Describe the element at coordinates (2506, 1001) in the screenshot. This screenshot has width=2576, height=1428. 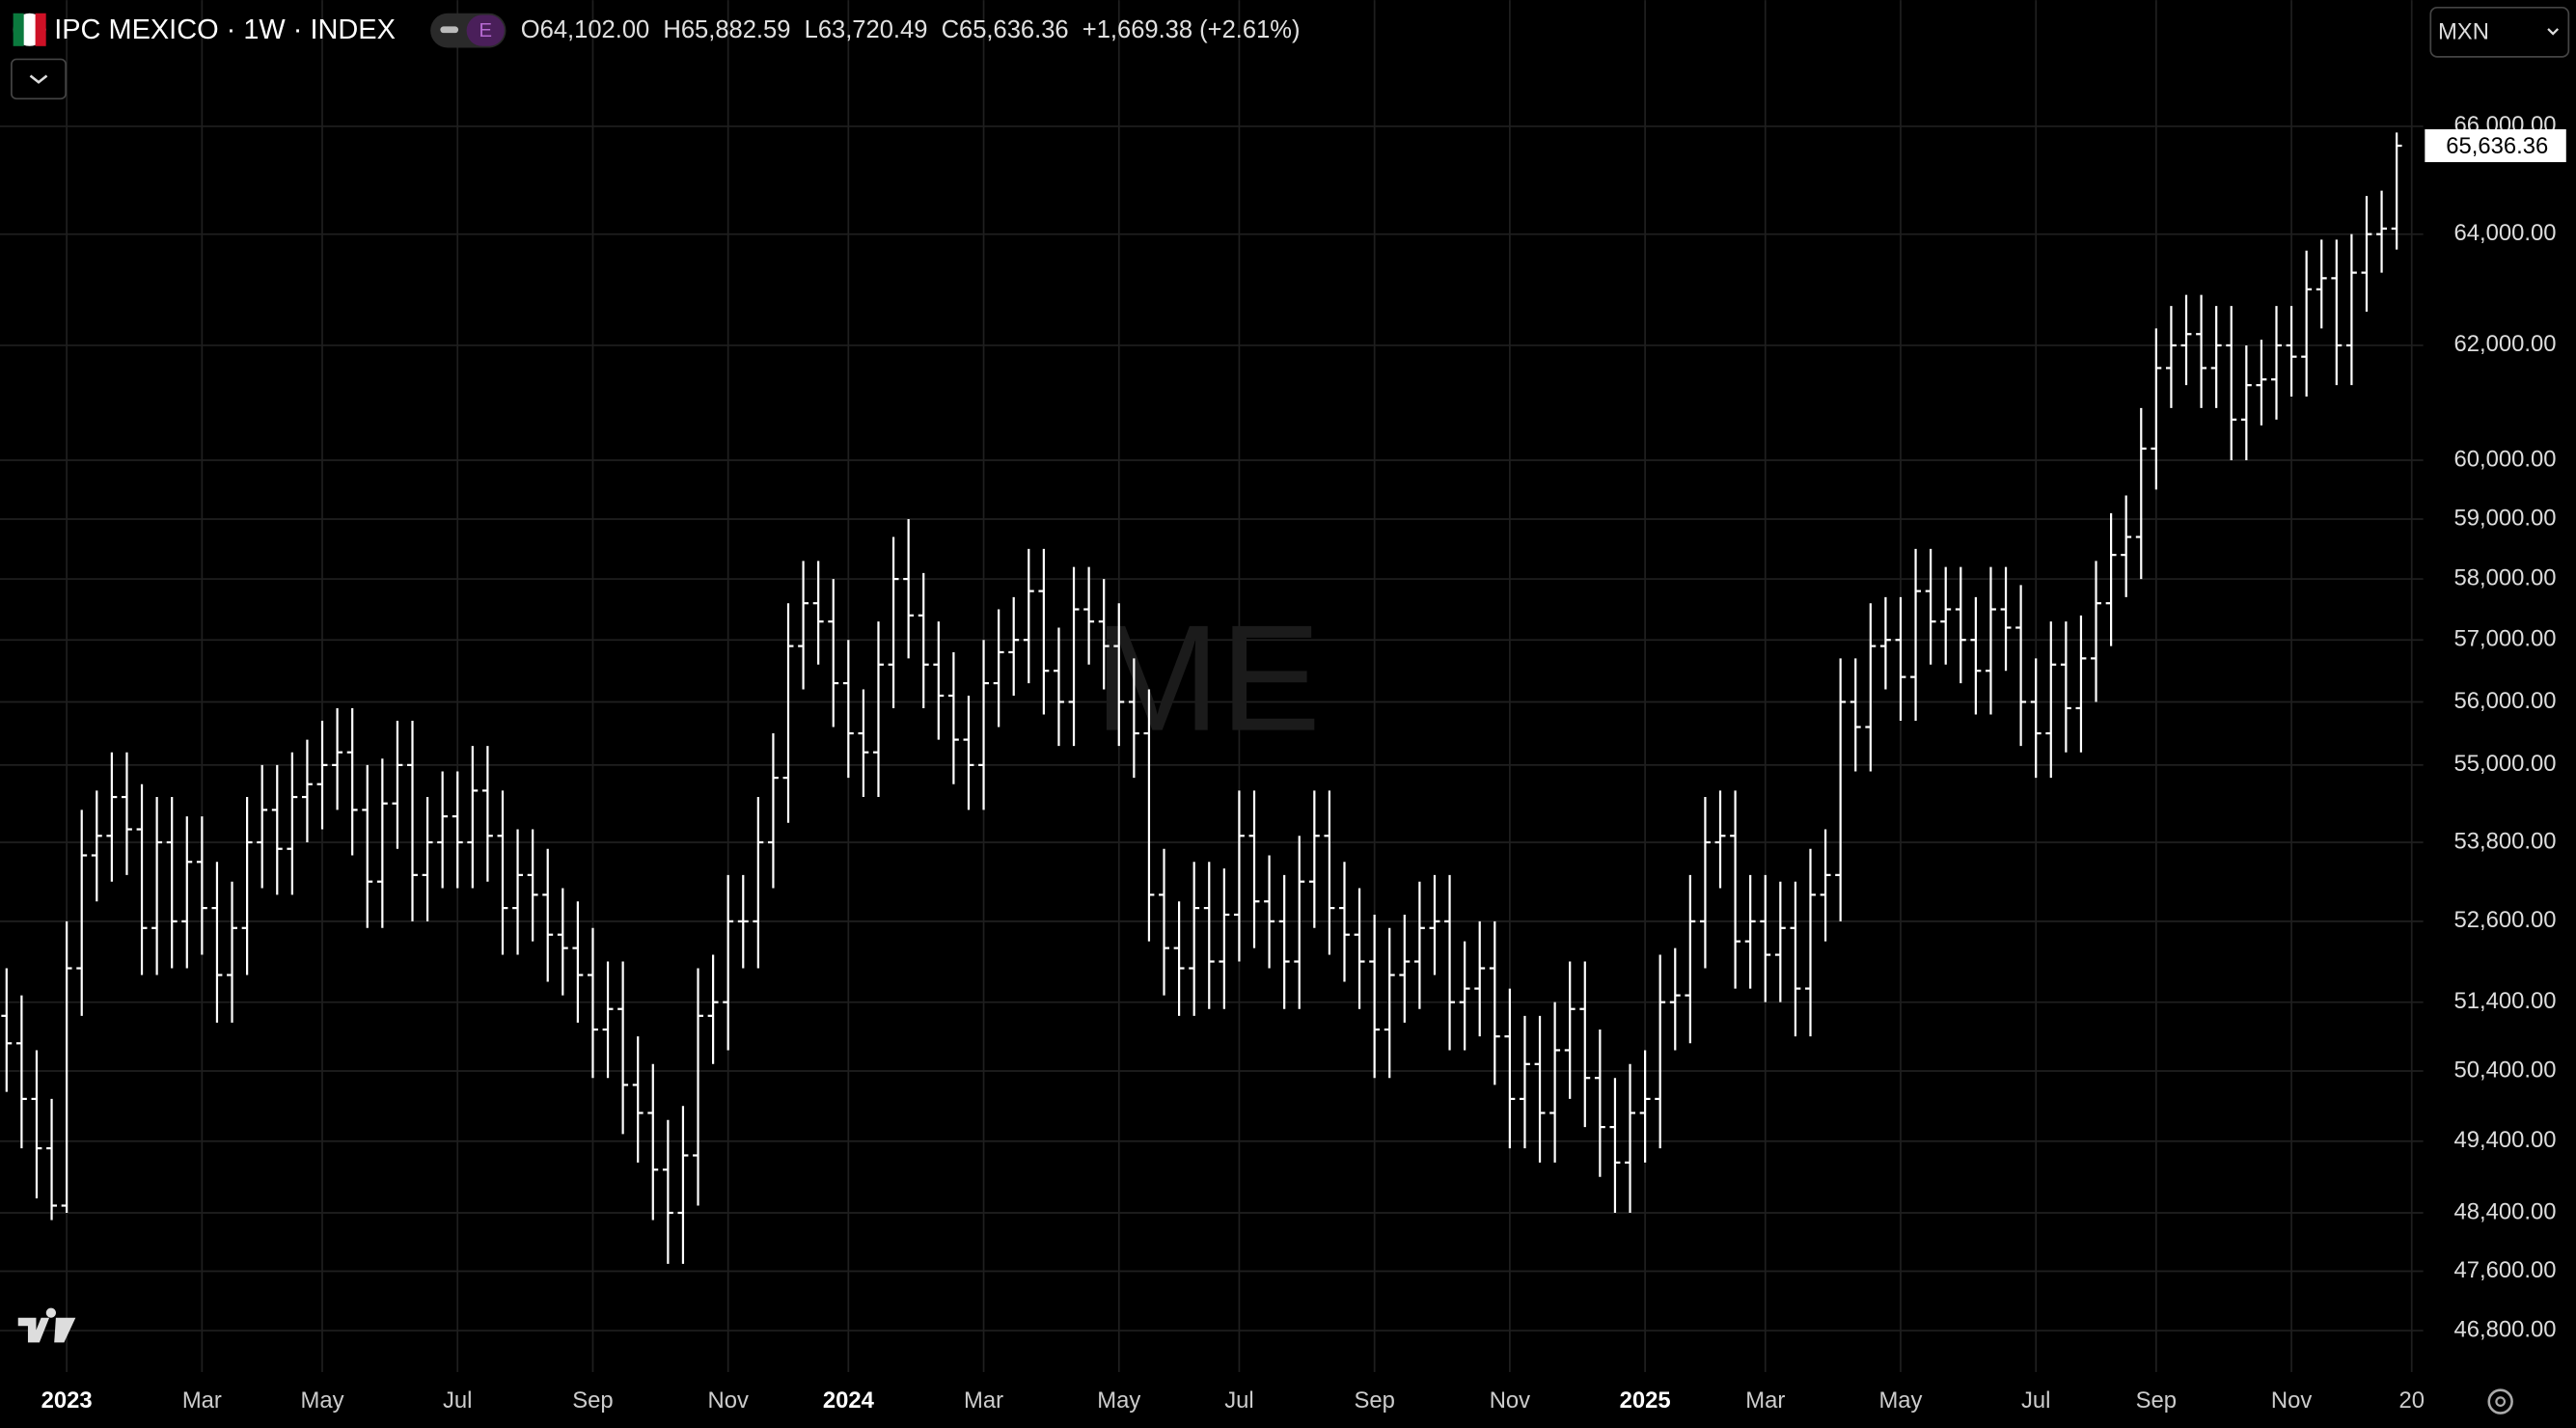
I see `y-tick-label: 51,400.00` at that location.